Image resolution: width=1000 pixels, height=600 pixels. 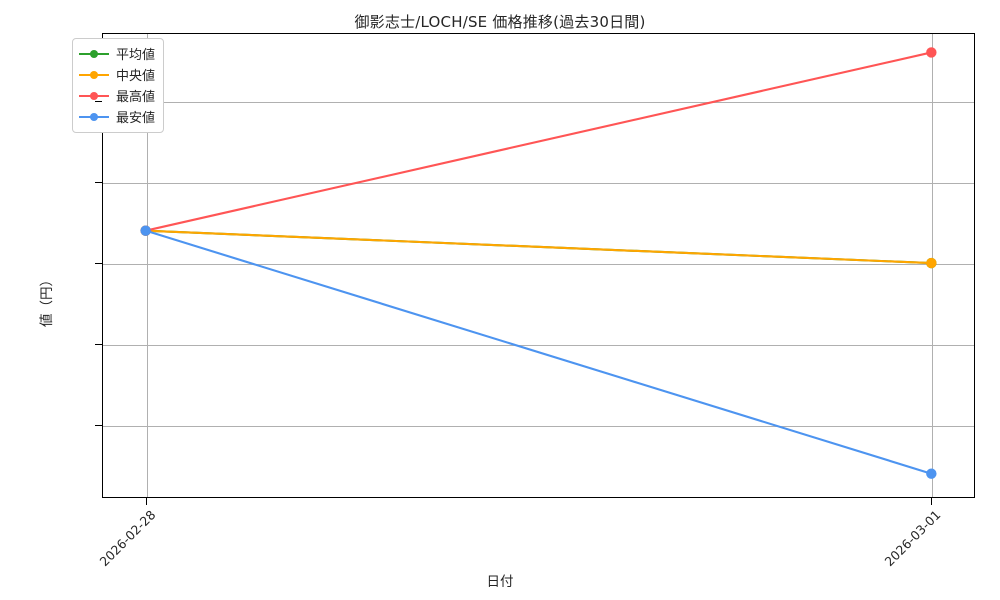 I want to click on legend-item-平均値: 平均値, so click(x=117, y=53).